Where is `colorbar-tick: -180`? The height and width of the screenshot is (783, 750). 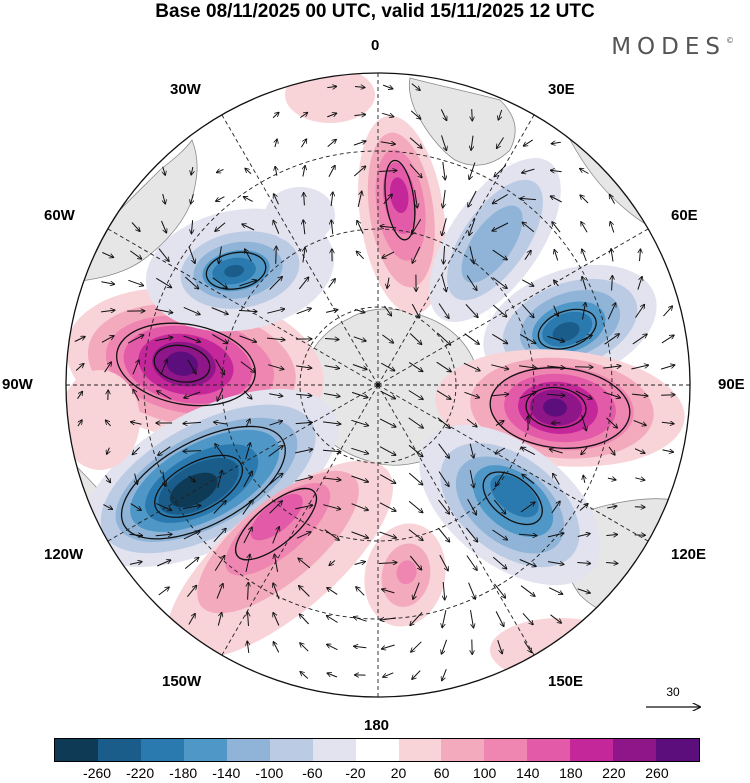
colorbar-tick: -180 is located at coordinates (183, 773).